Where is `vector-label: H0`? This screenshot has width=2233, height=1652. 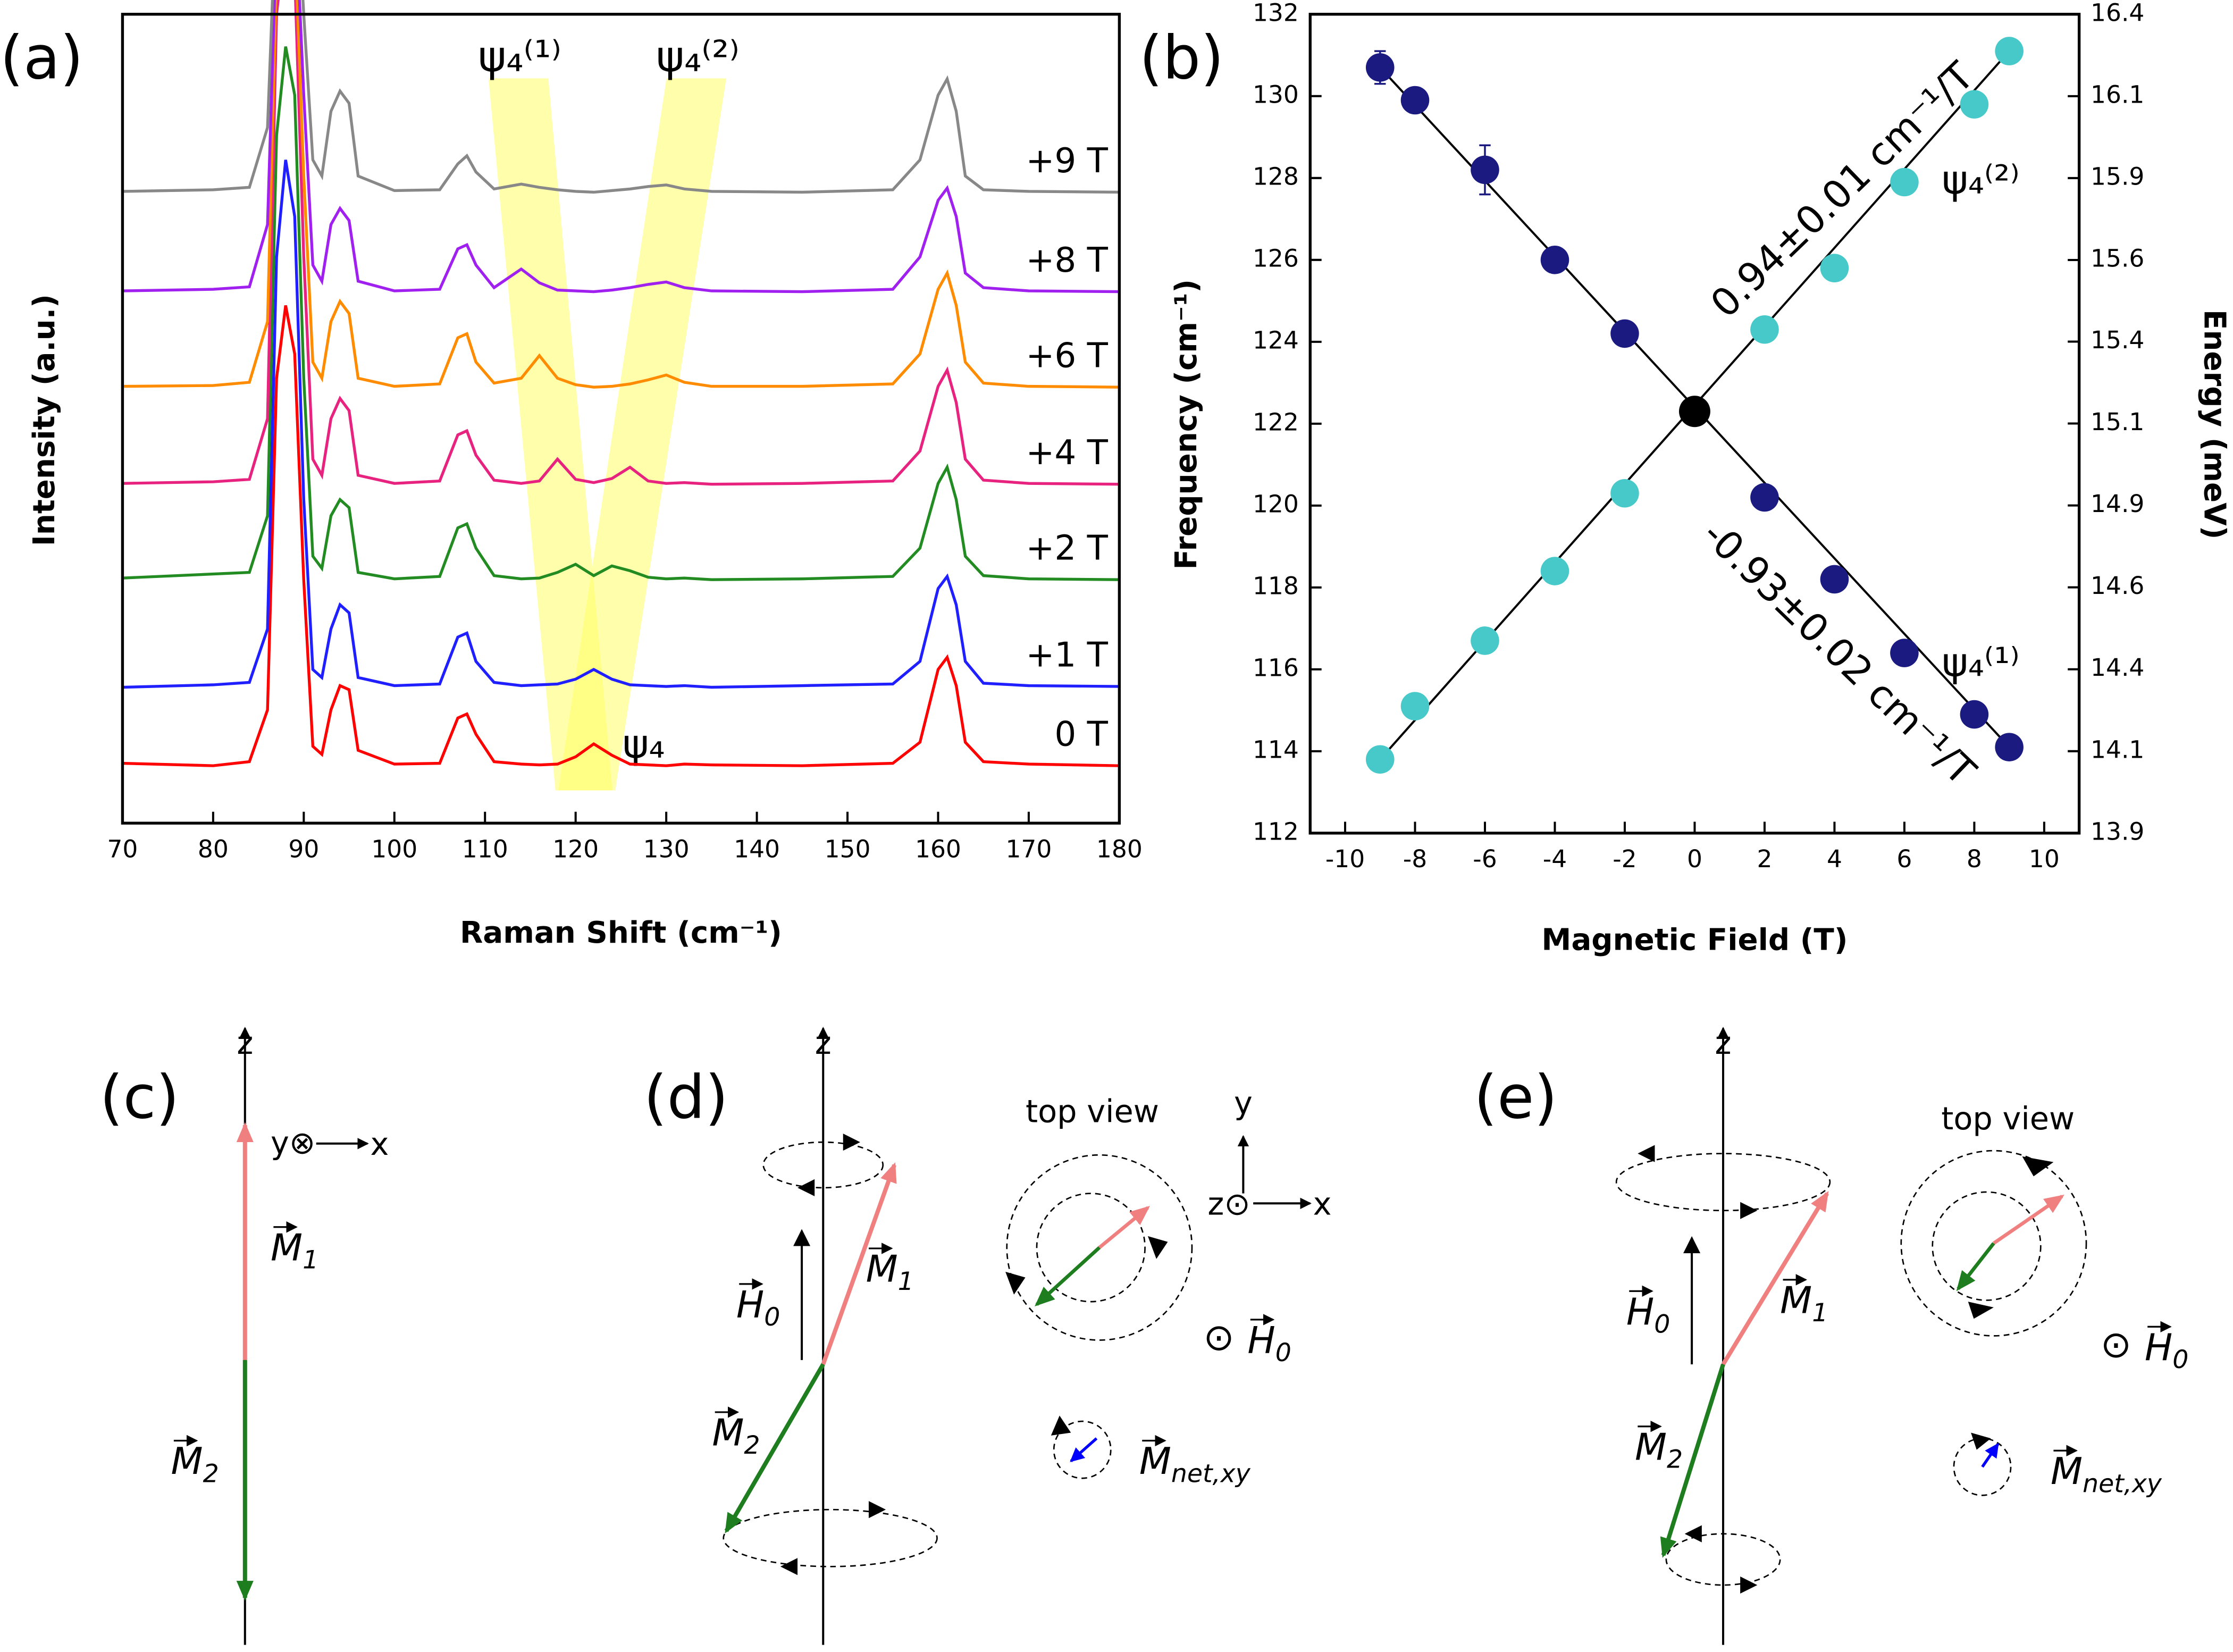
vector-label: H0 is located at coordinates (2166, 1350).